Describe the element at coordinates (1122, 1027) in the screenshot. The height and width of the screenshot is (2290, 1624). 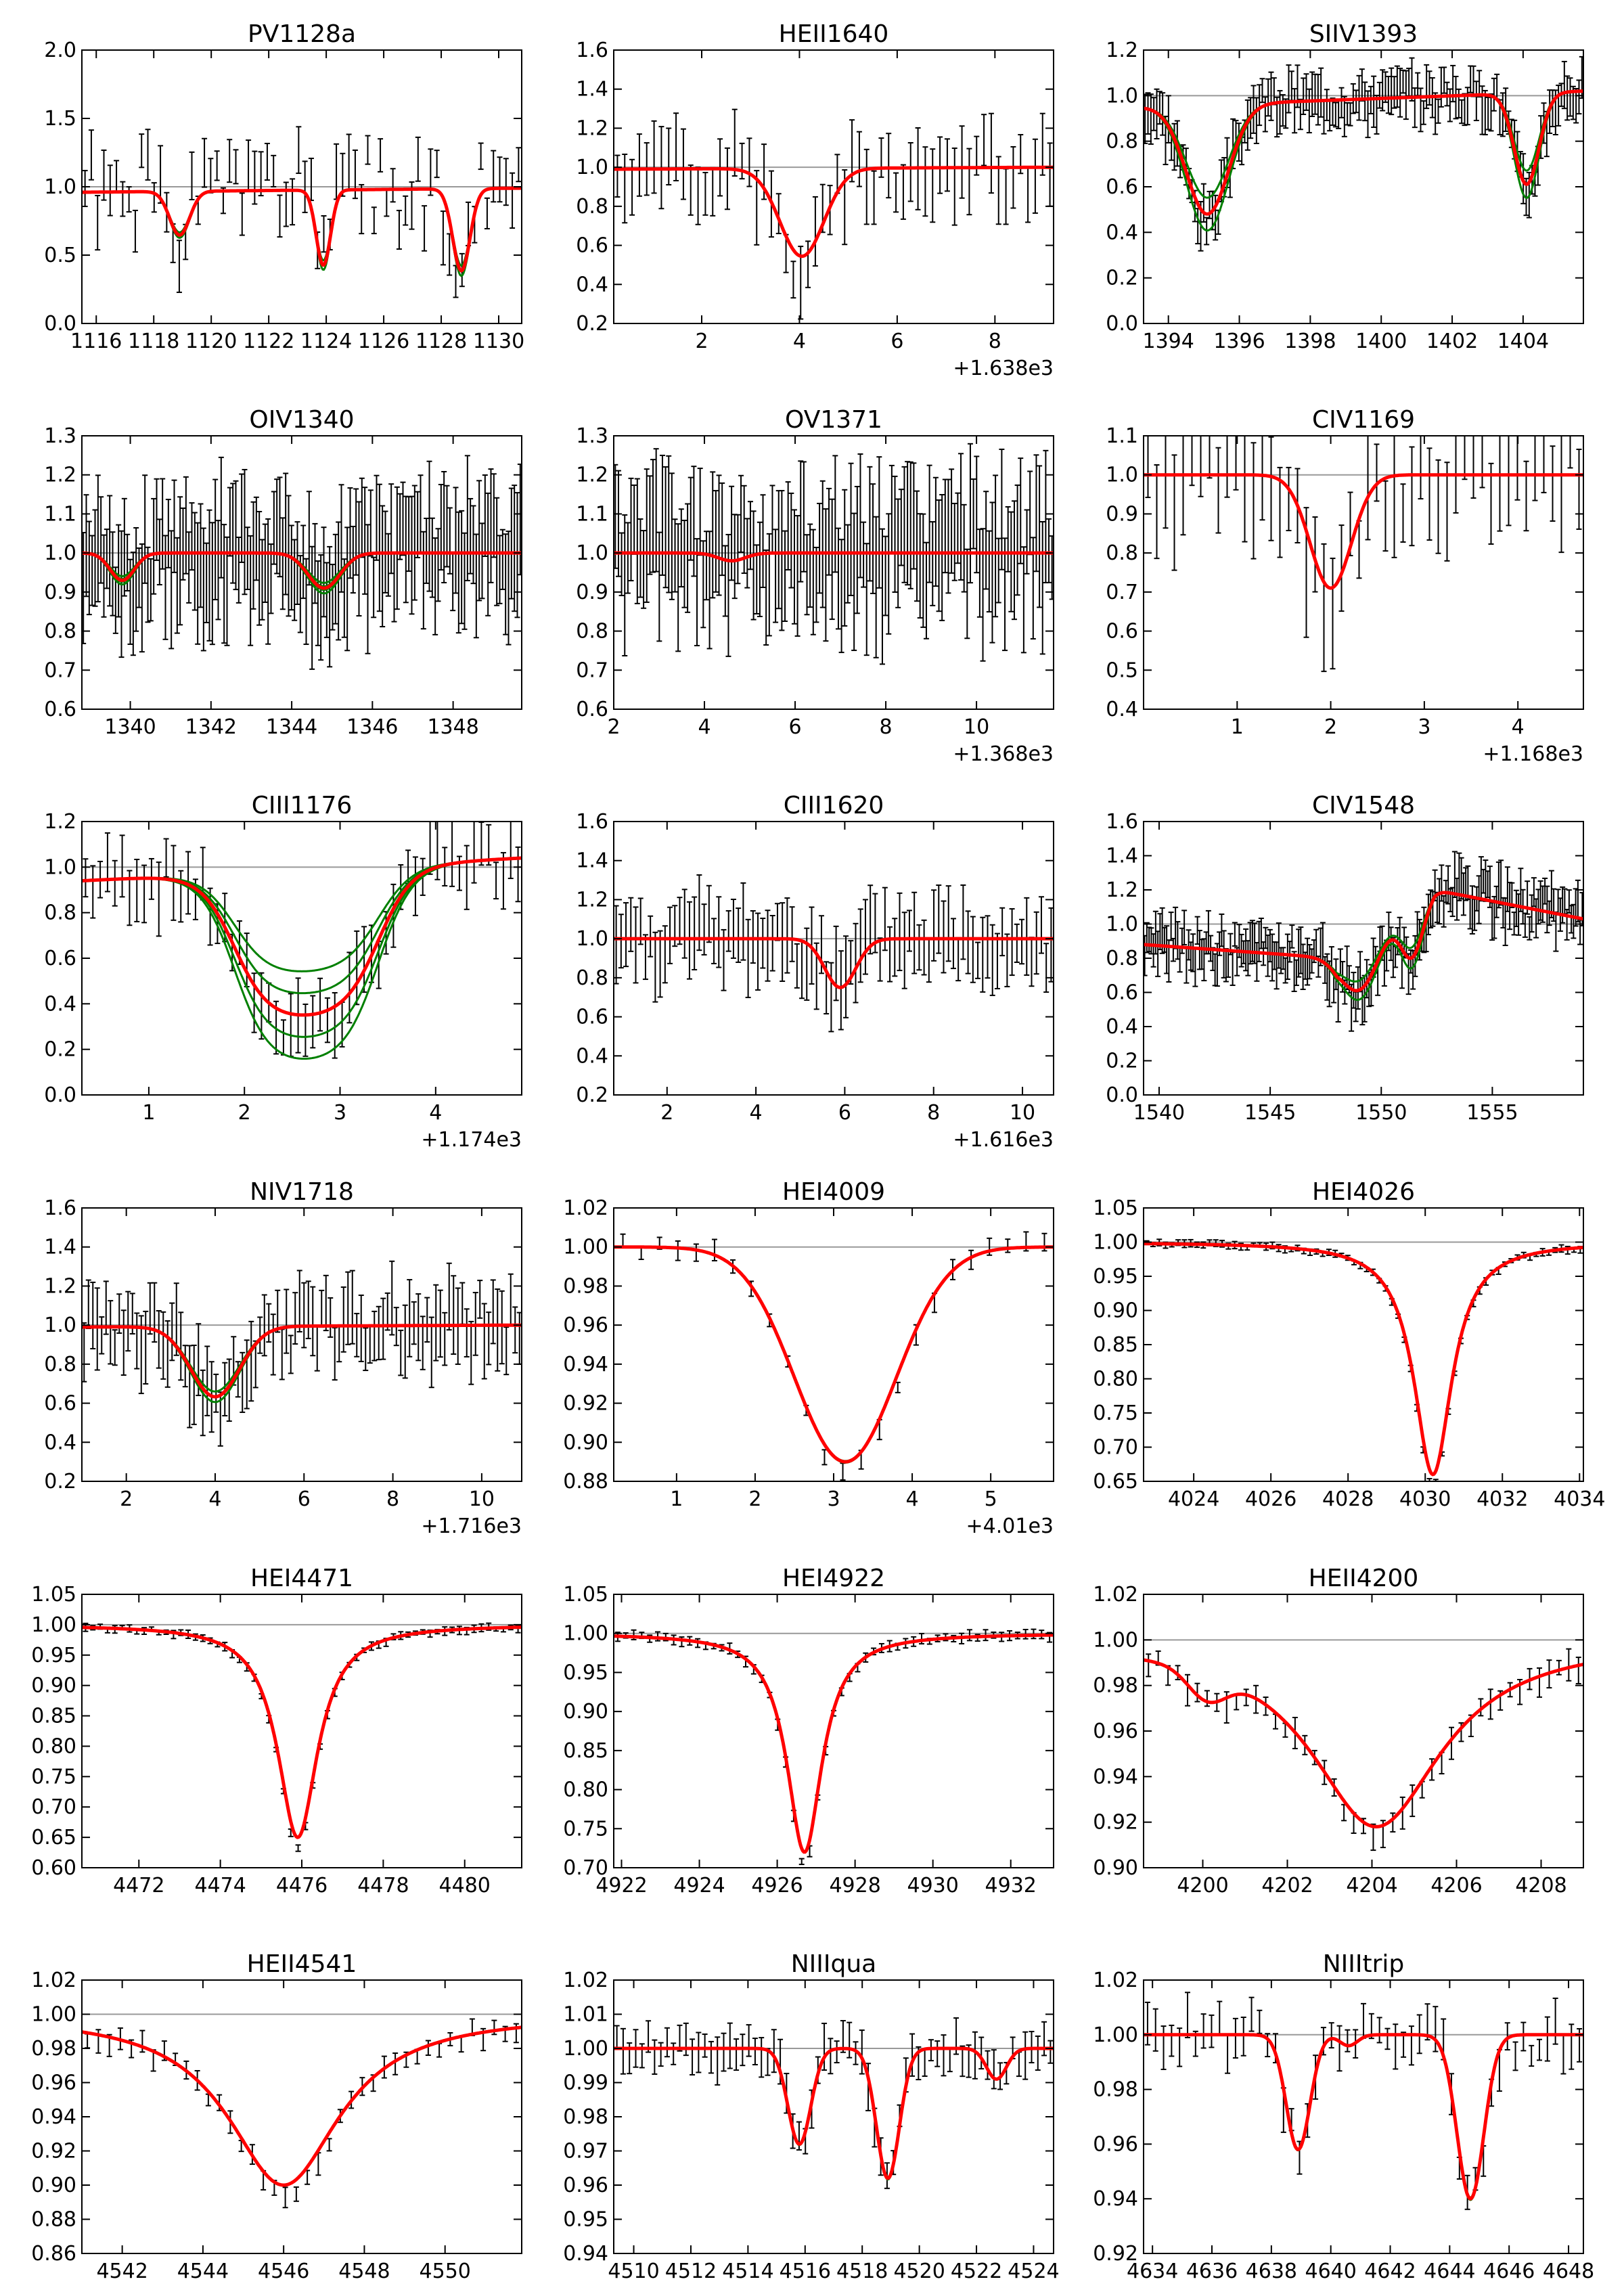
I see `y-tick-label: 0.4` at that location.